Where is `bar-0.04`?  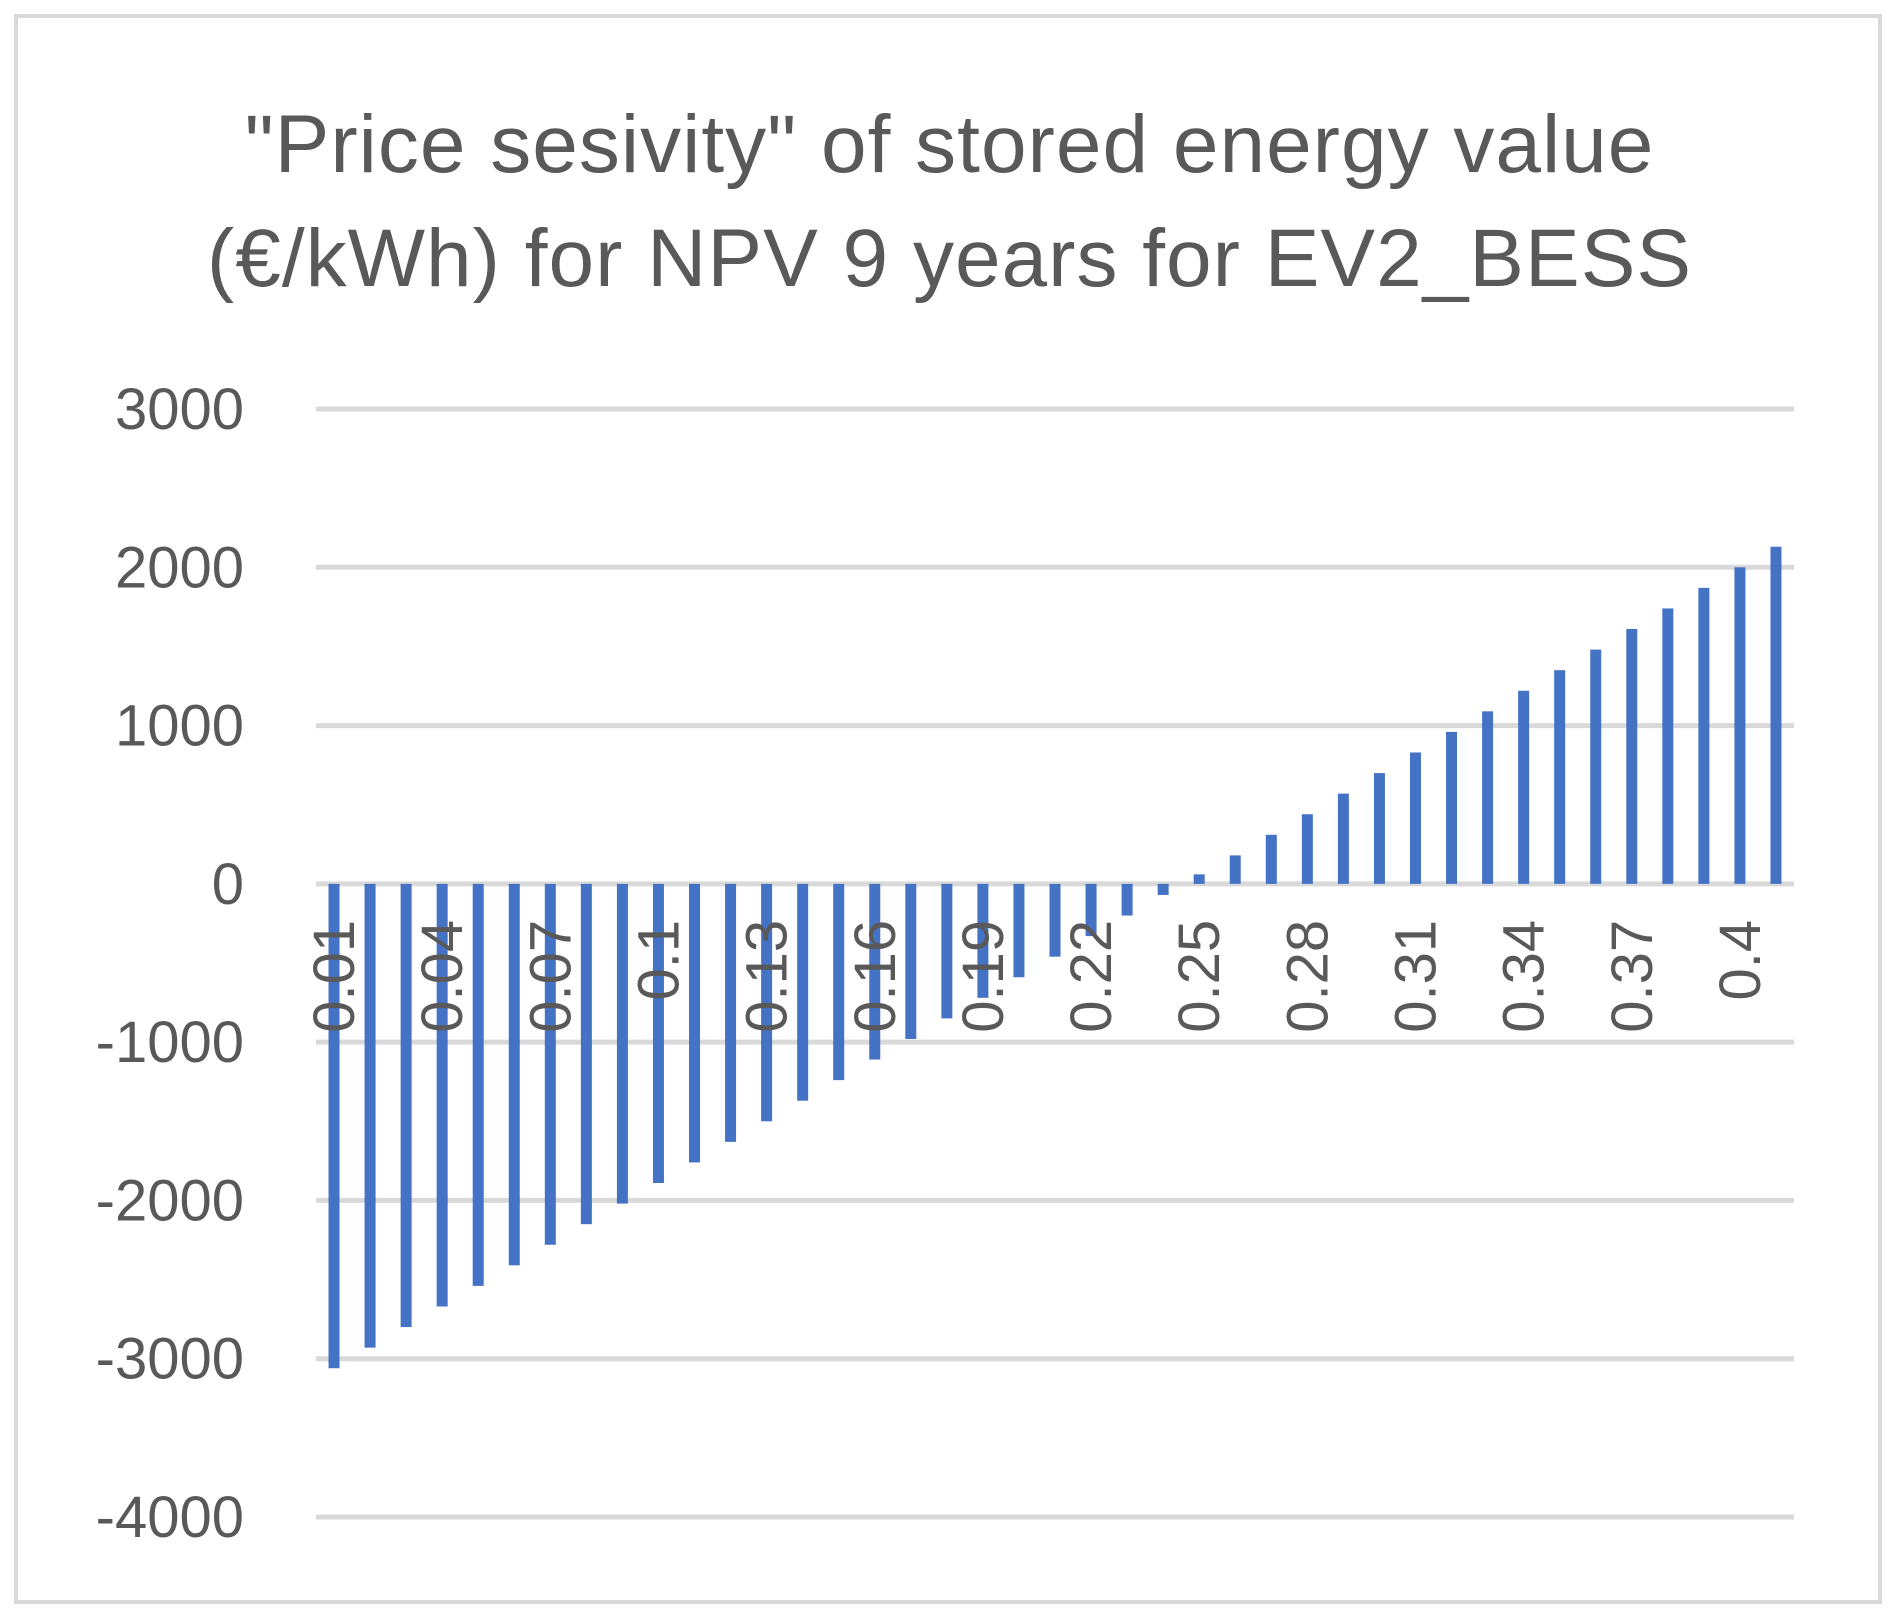 bar-0.04 is located at coordinates (442, 1095).